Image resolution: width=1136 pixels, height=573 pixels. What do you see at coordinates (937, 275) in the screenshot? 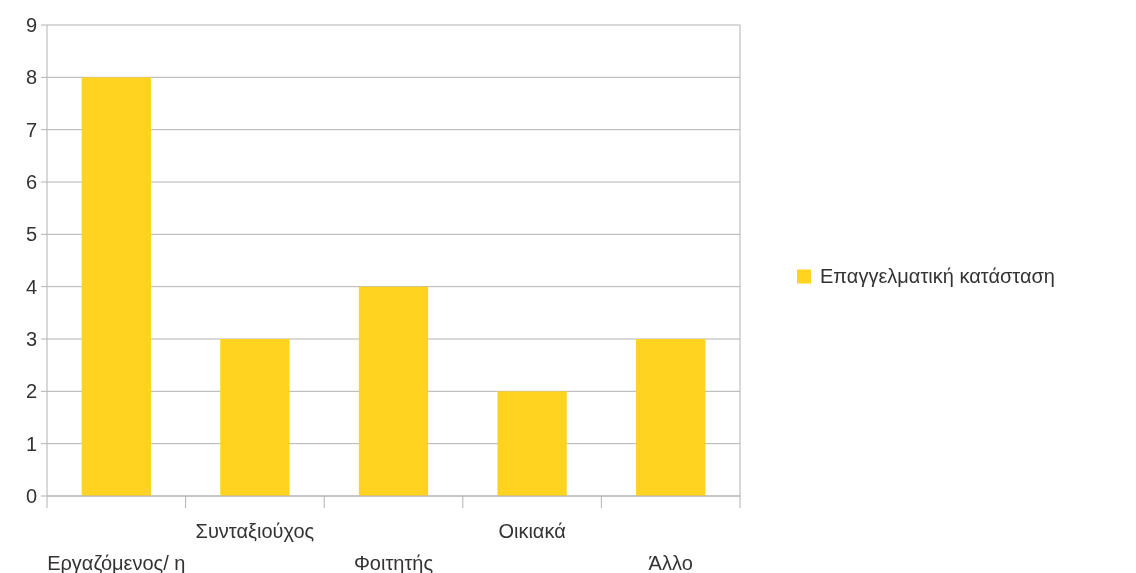
I see `legend-label: Επαγγελματική κατάσταση` at bounding box center [937, 275].